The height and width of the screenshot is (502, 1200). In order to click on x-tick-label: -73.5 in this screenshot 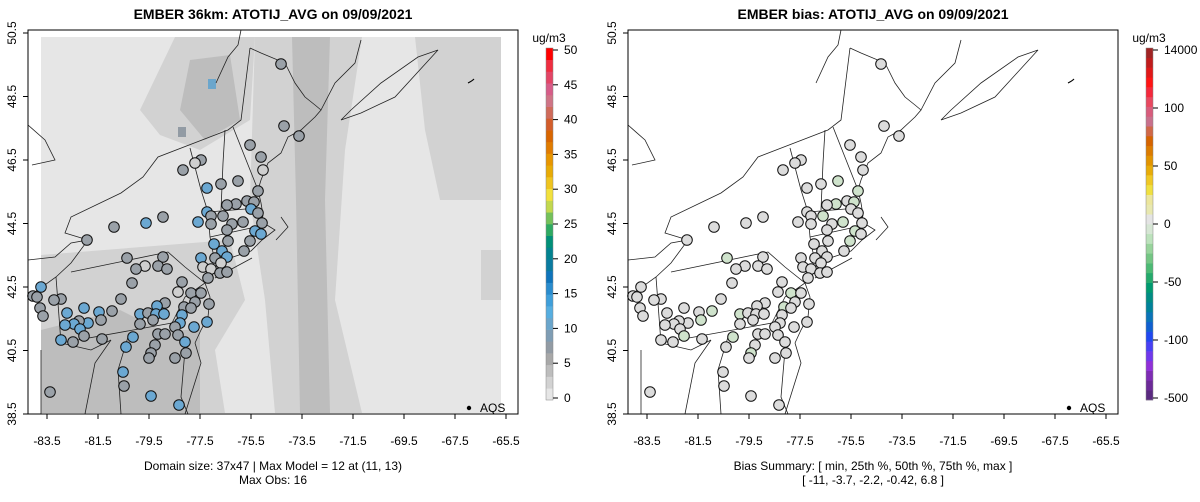, I will do `click(302, 441)`.